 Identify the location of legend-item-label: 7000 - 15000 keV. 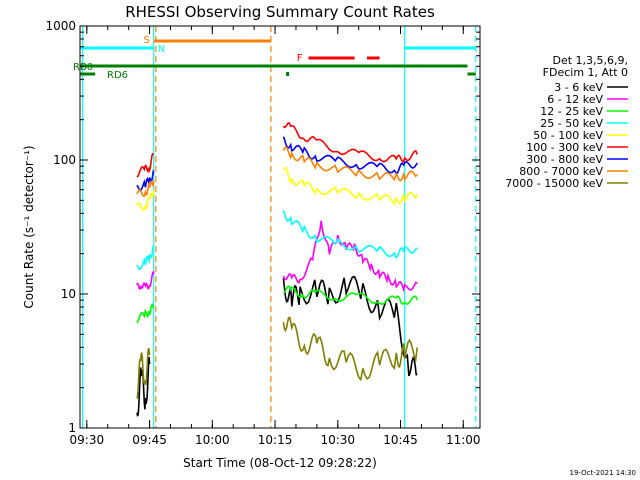
(554, 183).